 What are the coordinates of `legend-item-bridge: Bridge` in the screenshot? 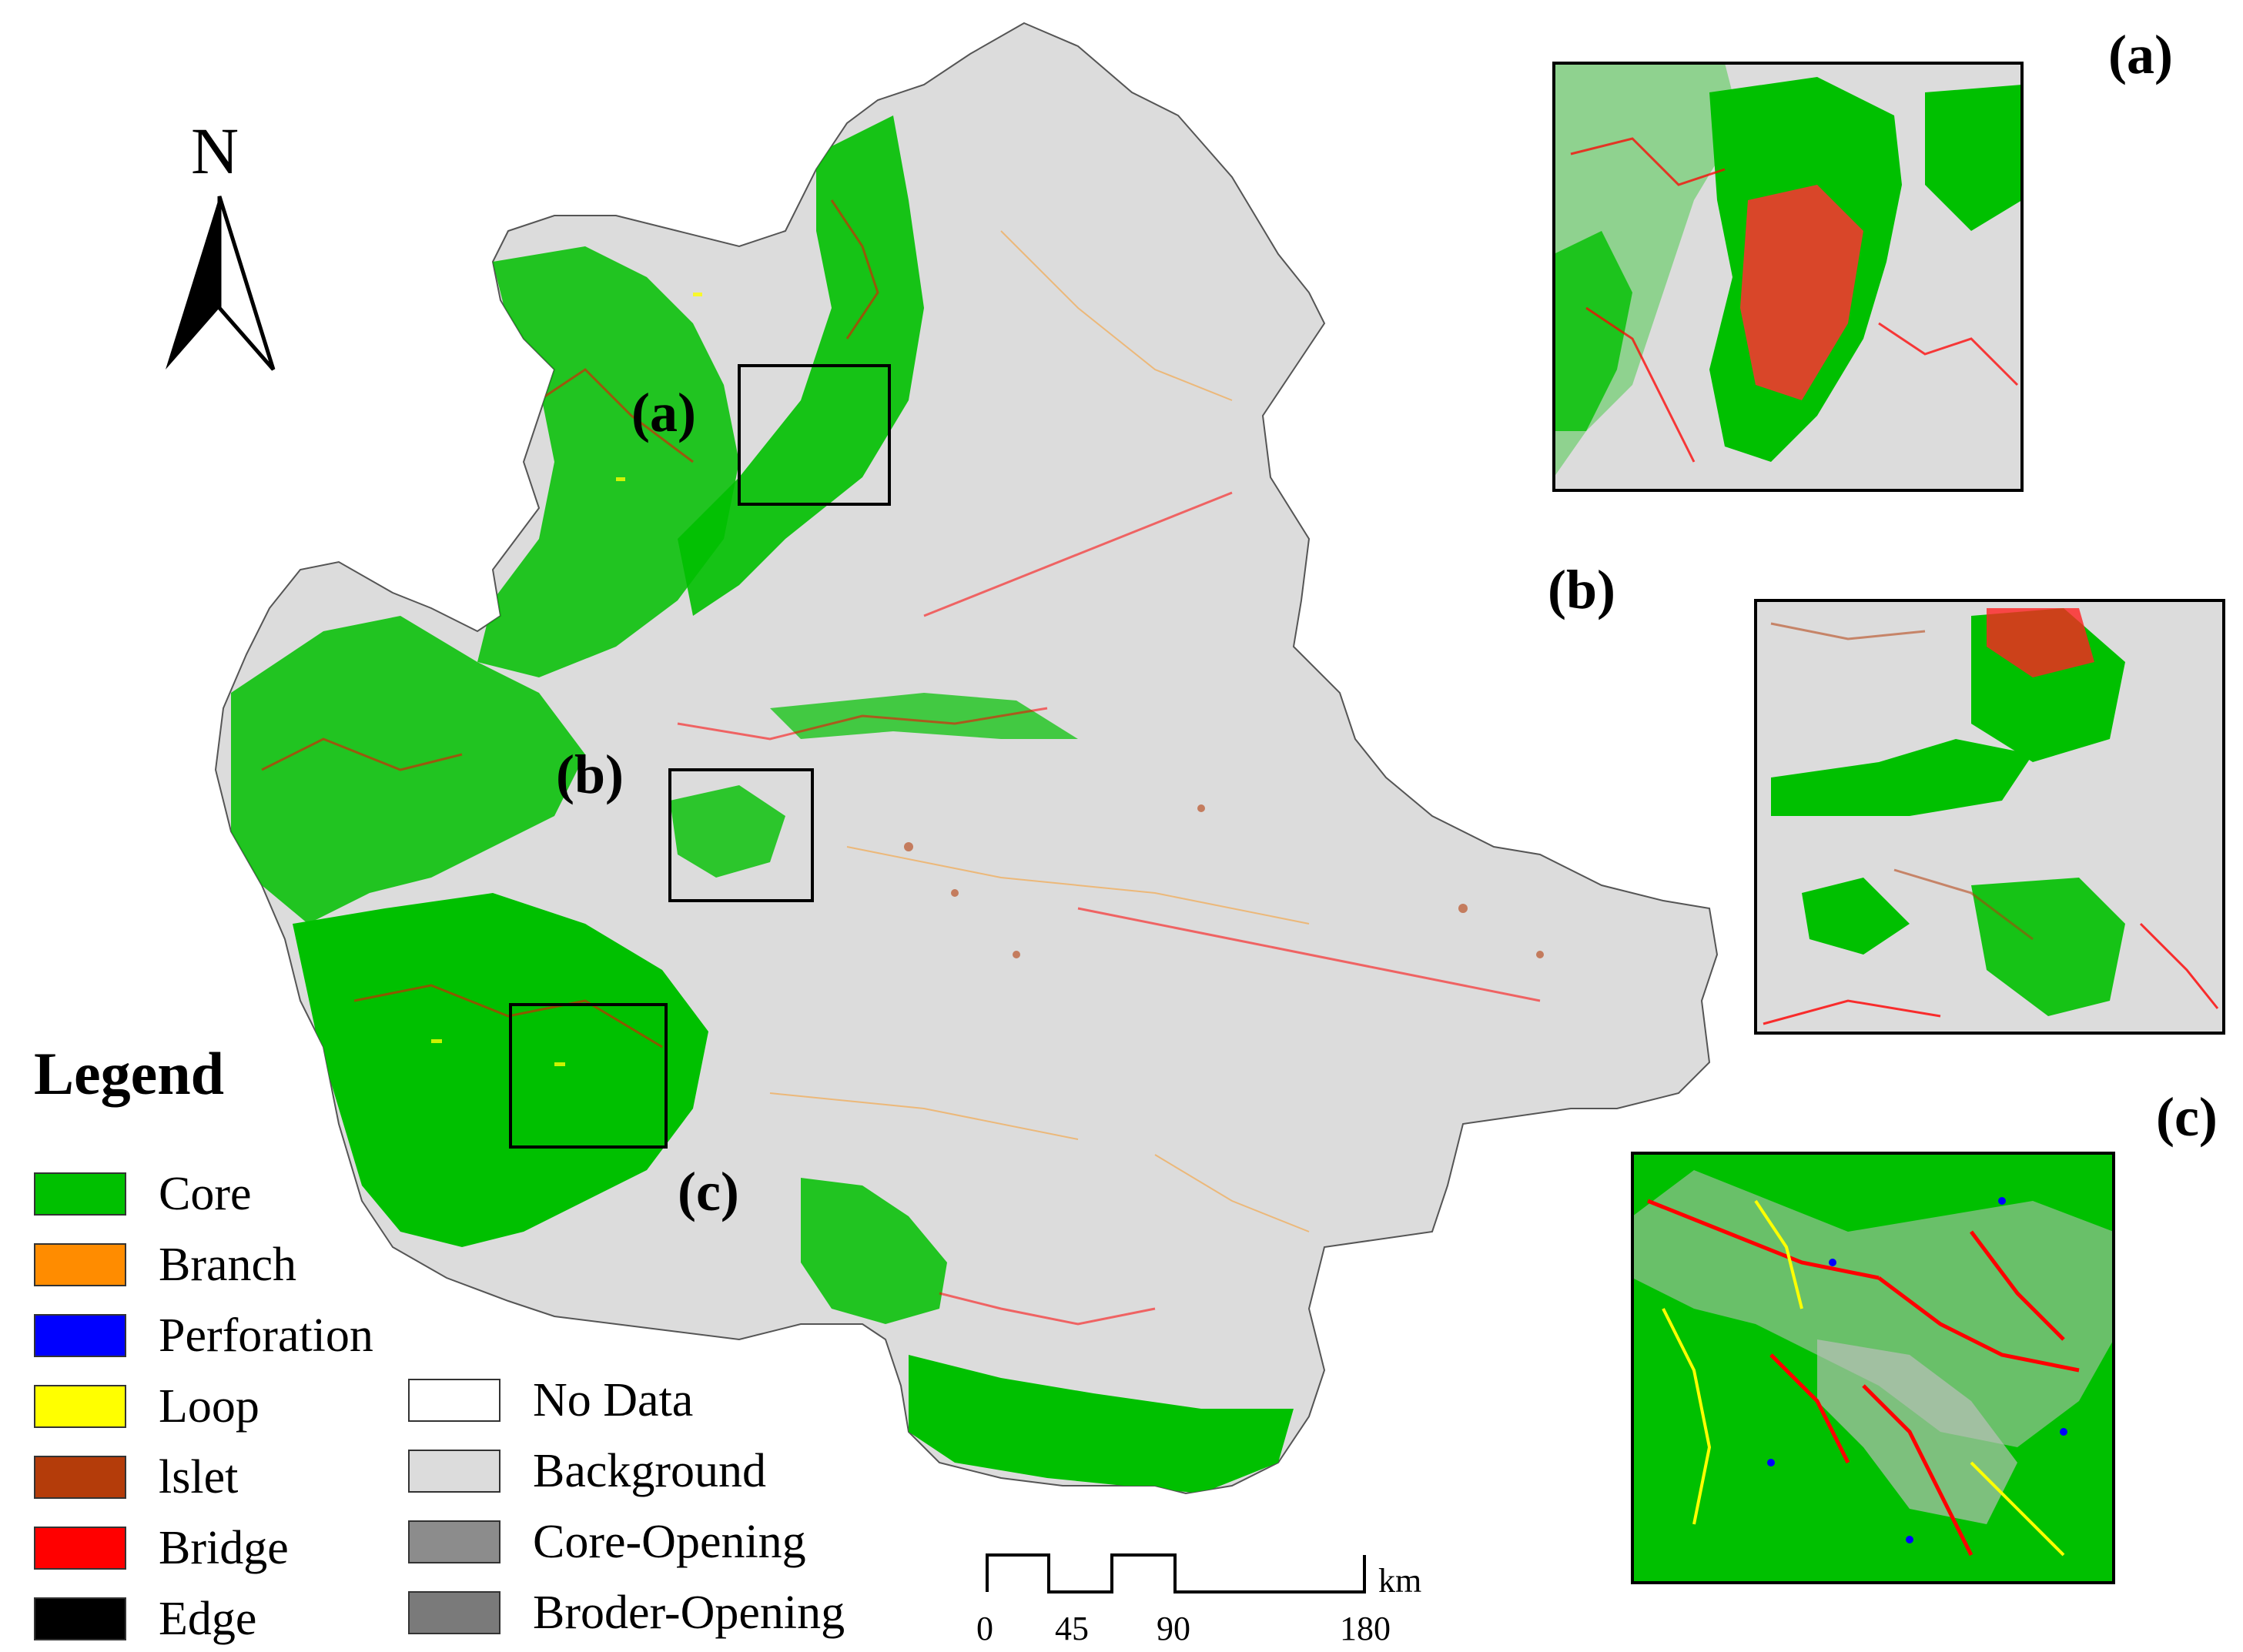 It's located at (161, 1548).